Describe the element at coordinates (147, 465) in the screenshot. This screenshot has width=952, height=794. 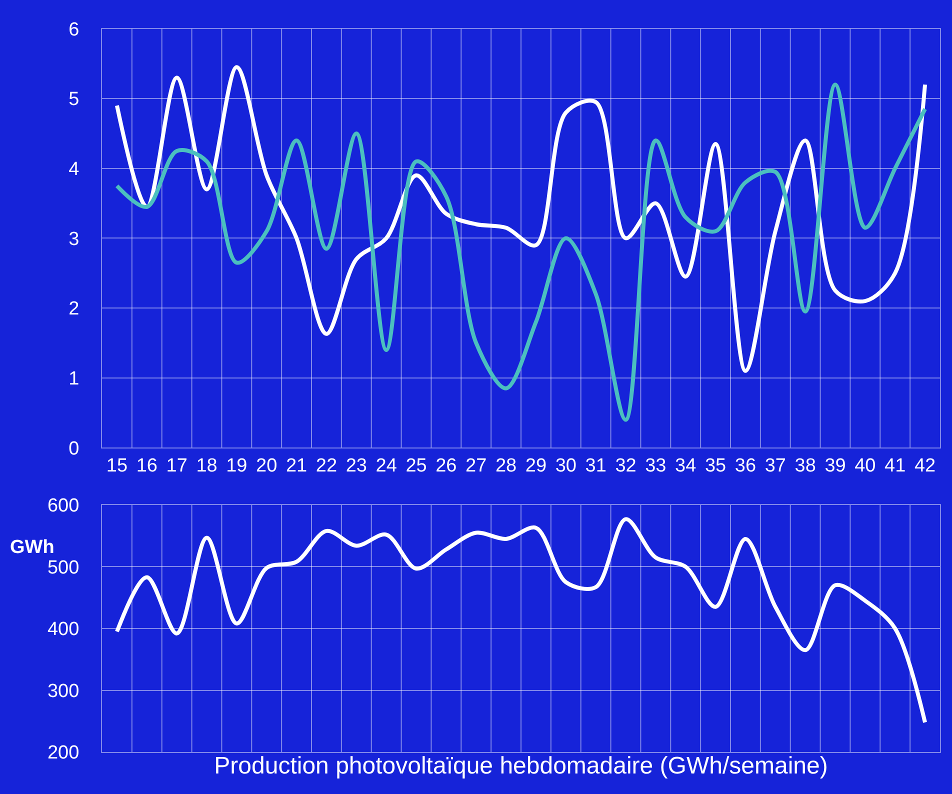
I see `x-tick-label: 16` at that location.